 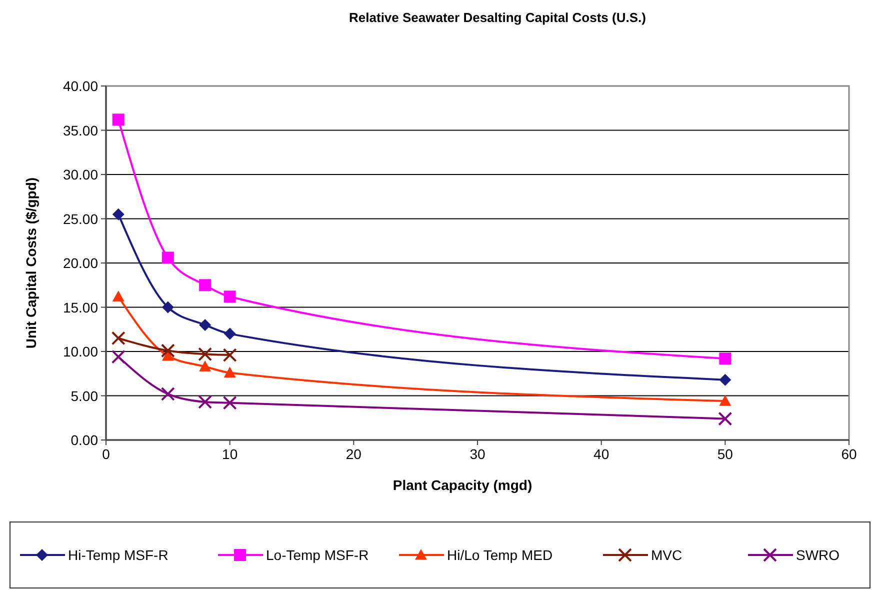 I want to click on x-tick-label: 40, so click(x=602, y=454).